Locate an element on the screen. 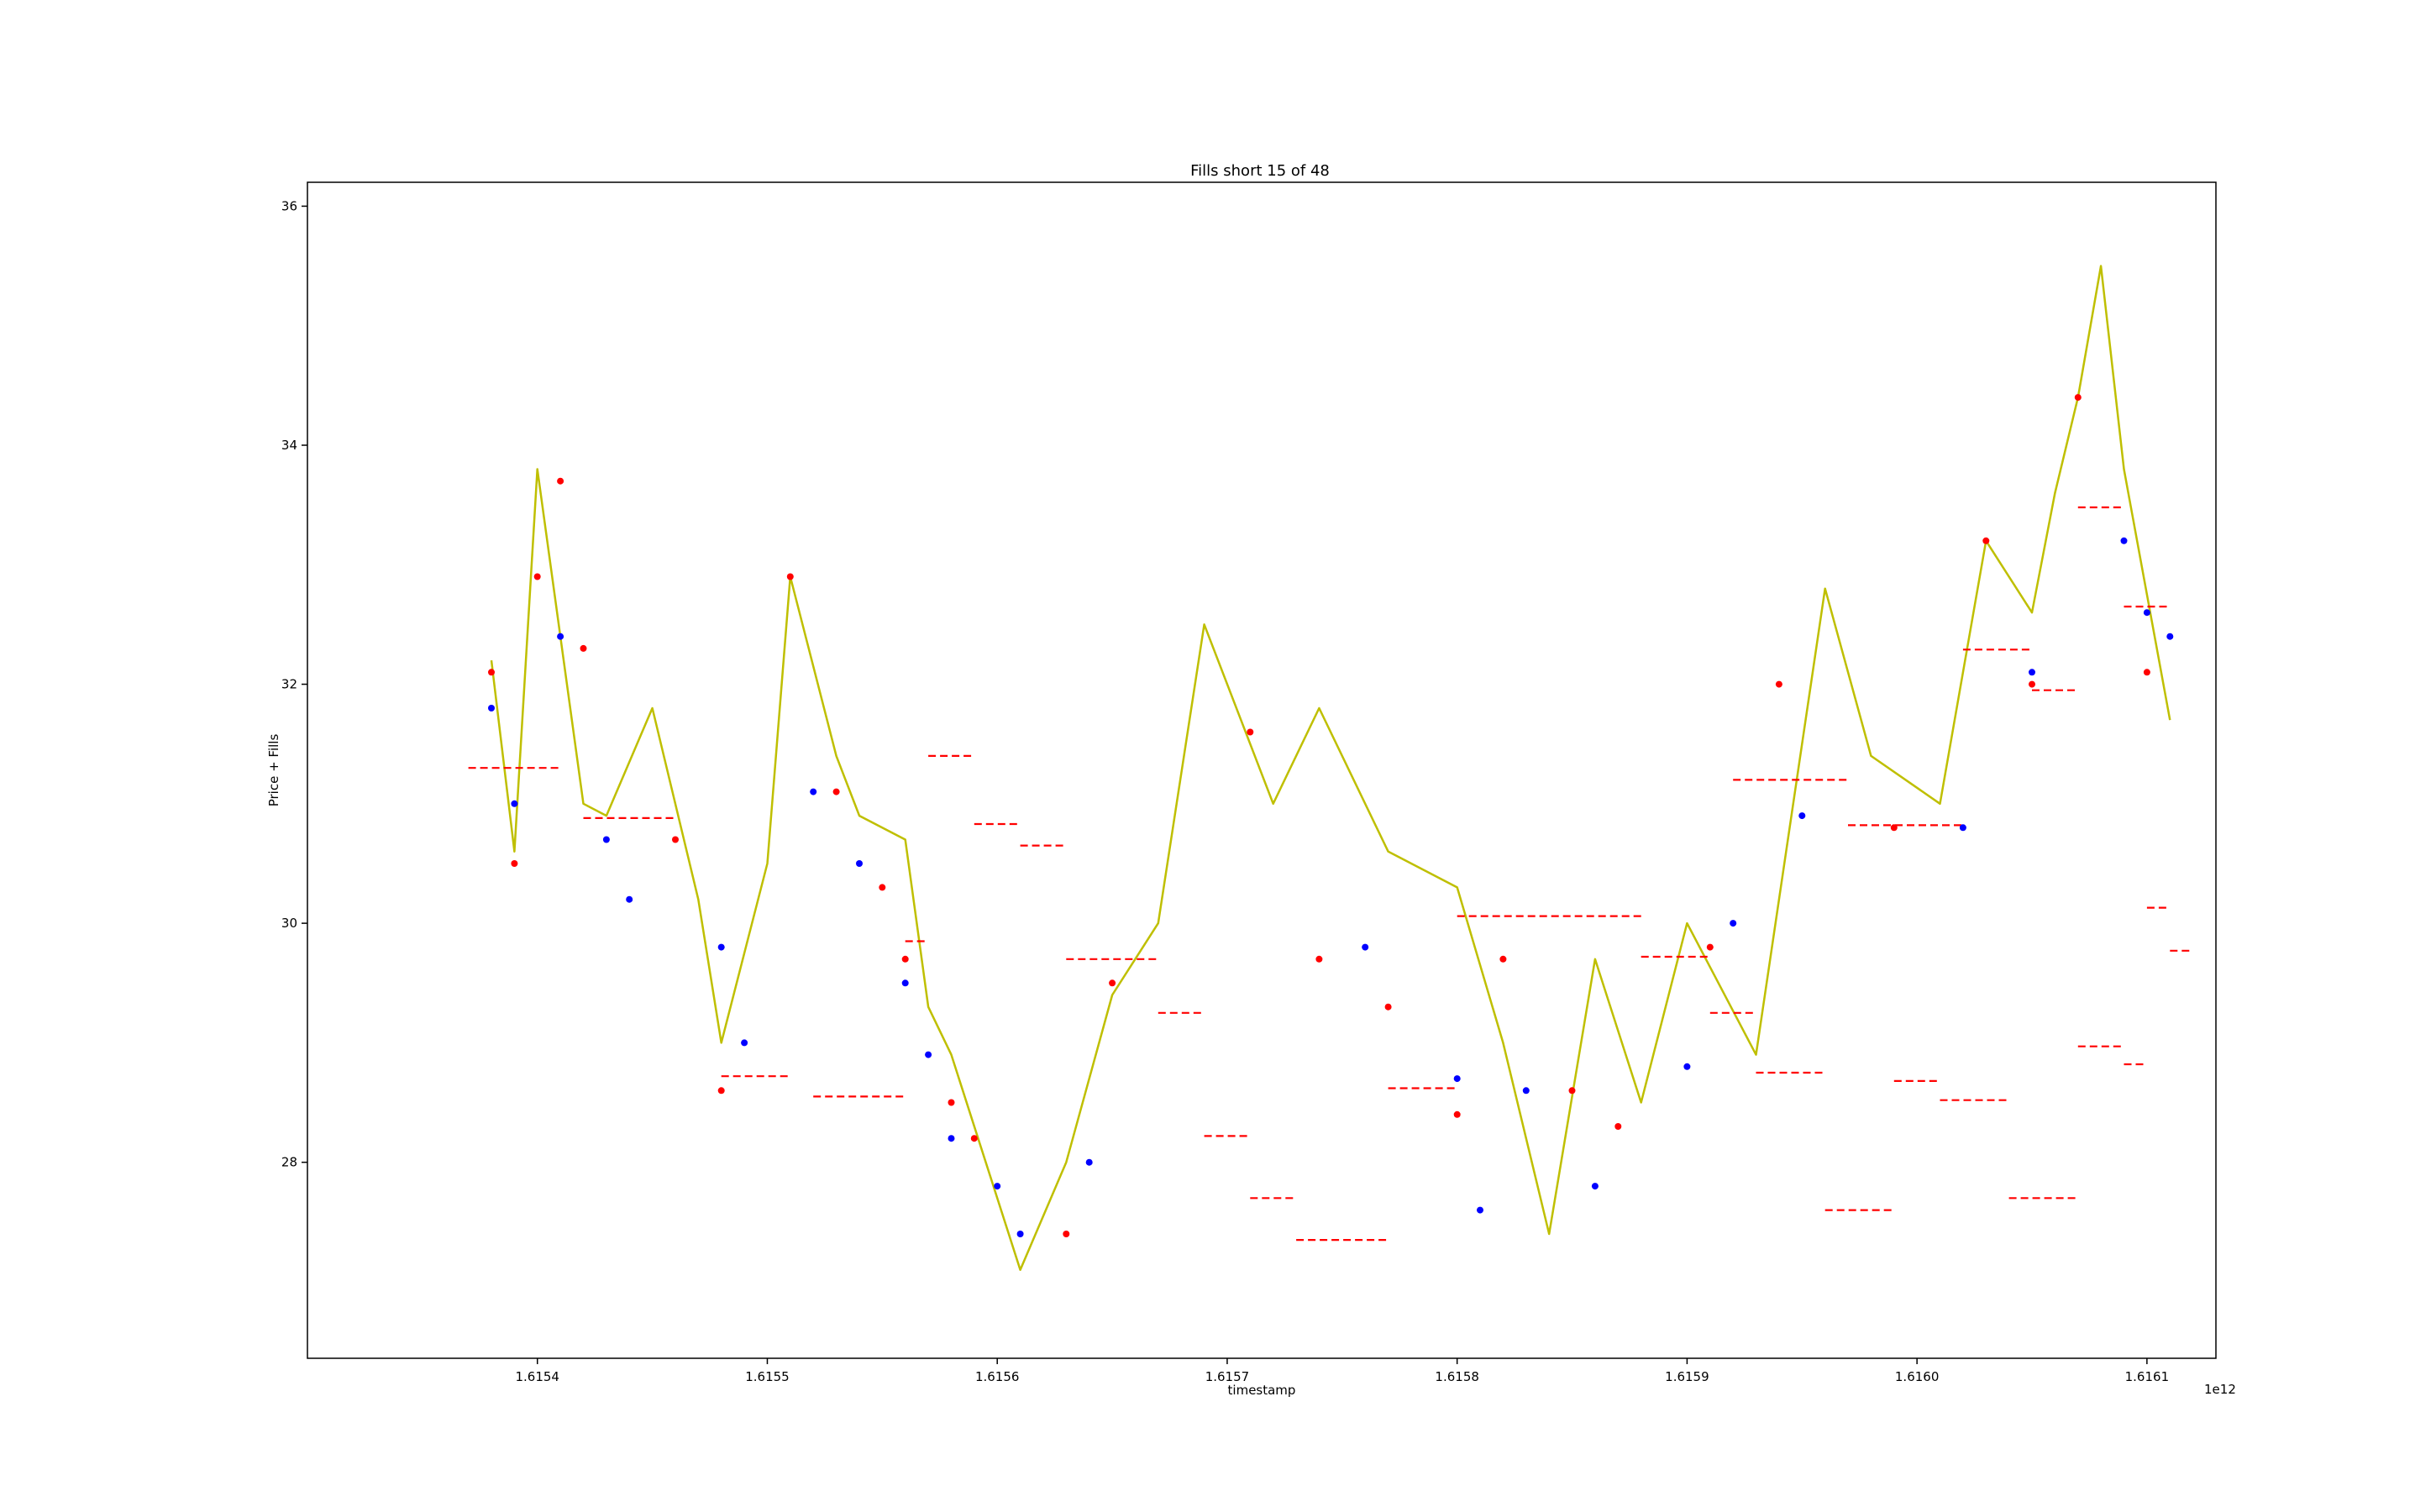  x-tick-label-3: 1.6157 is located at coordinates (1227, 1376).